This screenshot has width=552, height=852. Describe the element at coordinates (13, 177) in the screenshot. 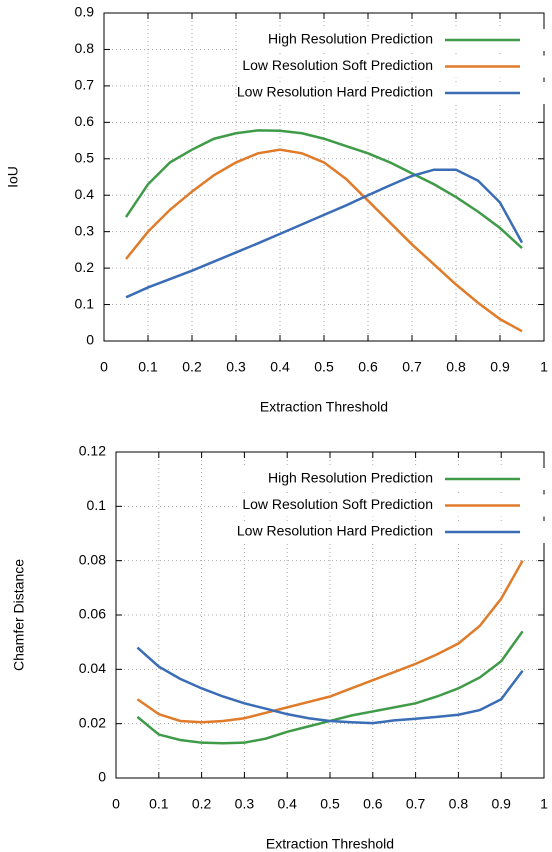

I see `y-axis-label: IoU` at that location.